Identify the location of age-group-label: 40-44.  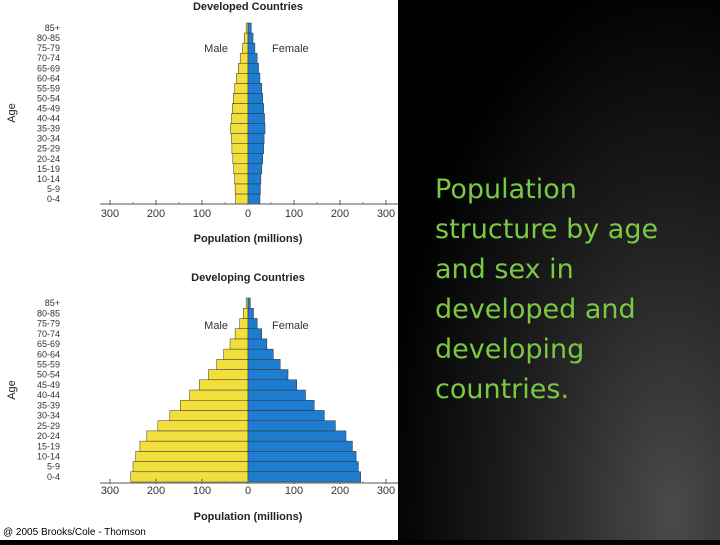
(48, 119).